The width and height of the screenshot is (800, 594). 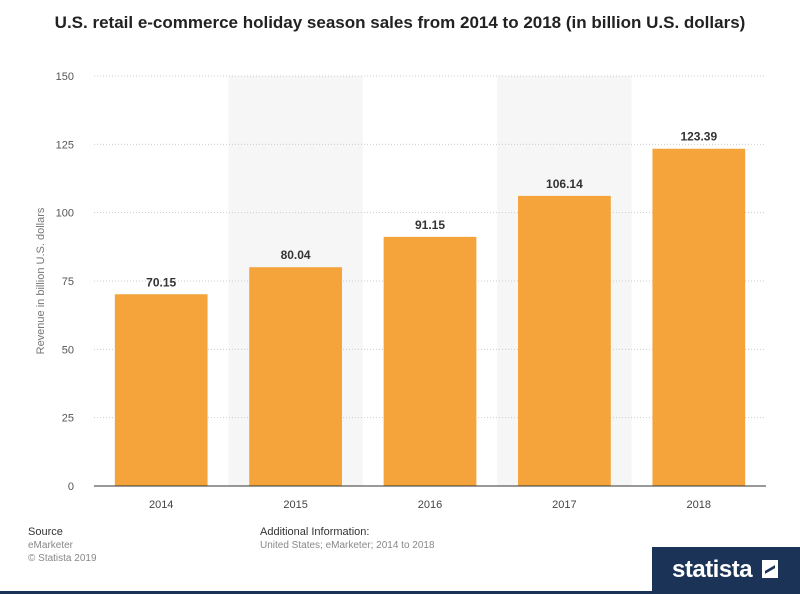 What do you see at coordinates (65, 77) in the screenshot?
I see `y-tick-label: 150` at bounding box center [65, 77].